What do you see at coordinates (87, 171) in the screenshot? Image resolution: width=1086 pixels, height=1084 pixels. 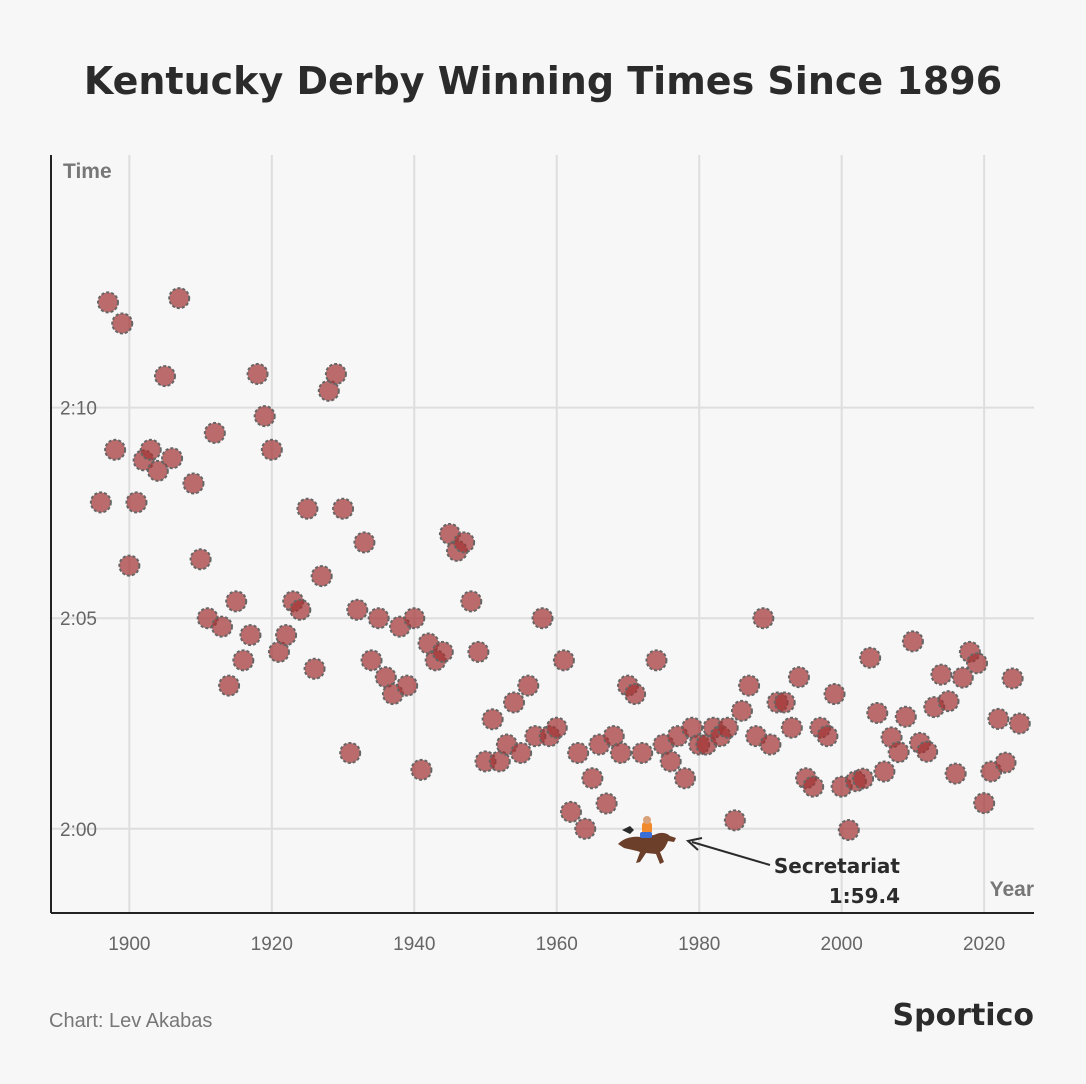 I see `y-axis-label: Time` at bounding box center [87, 171].